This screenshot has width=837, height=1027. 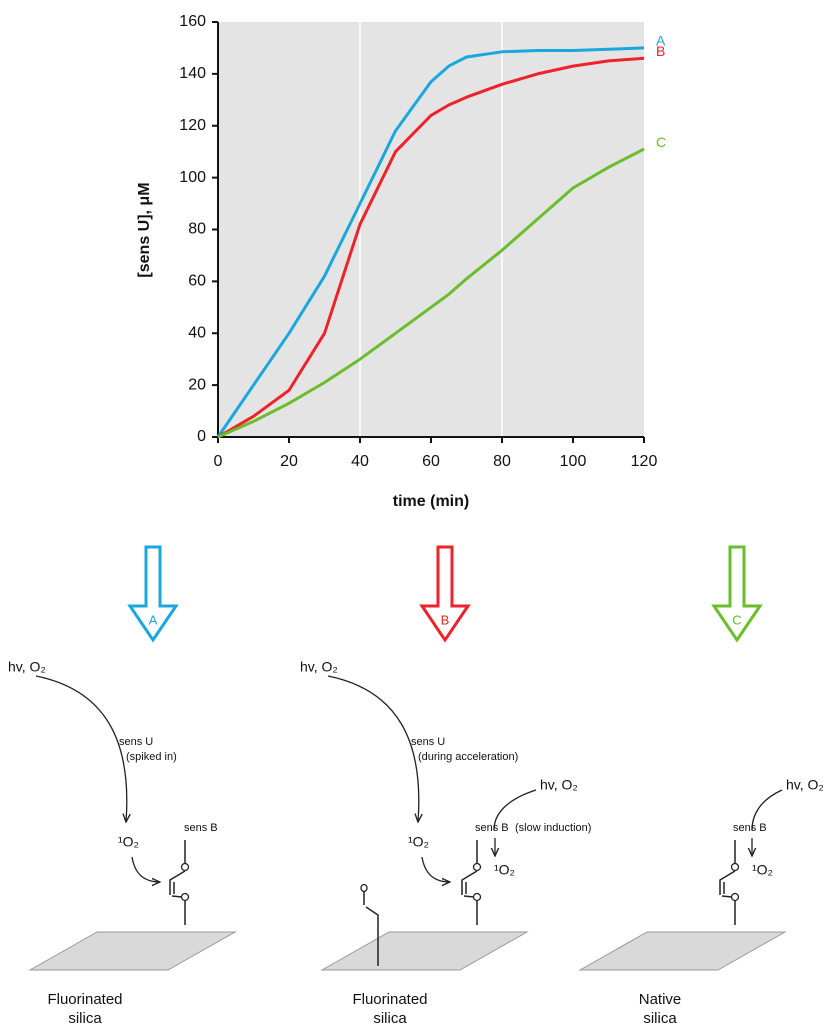 What do you see at coordinates (289, 461) in the screenshot?
I see `x-tick-label: 20` at bounding box center [289, 461].